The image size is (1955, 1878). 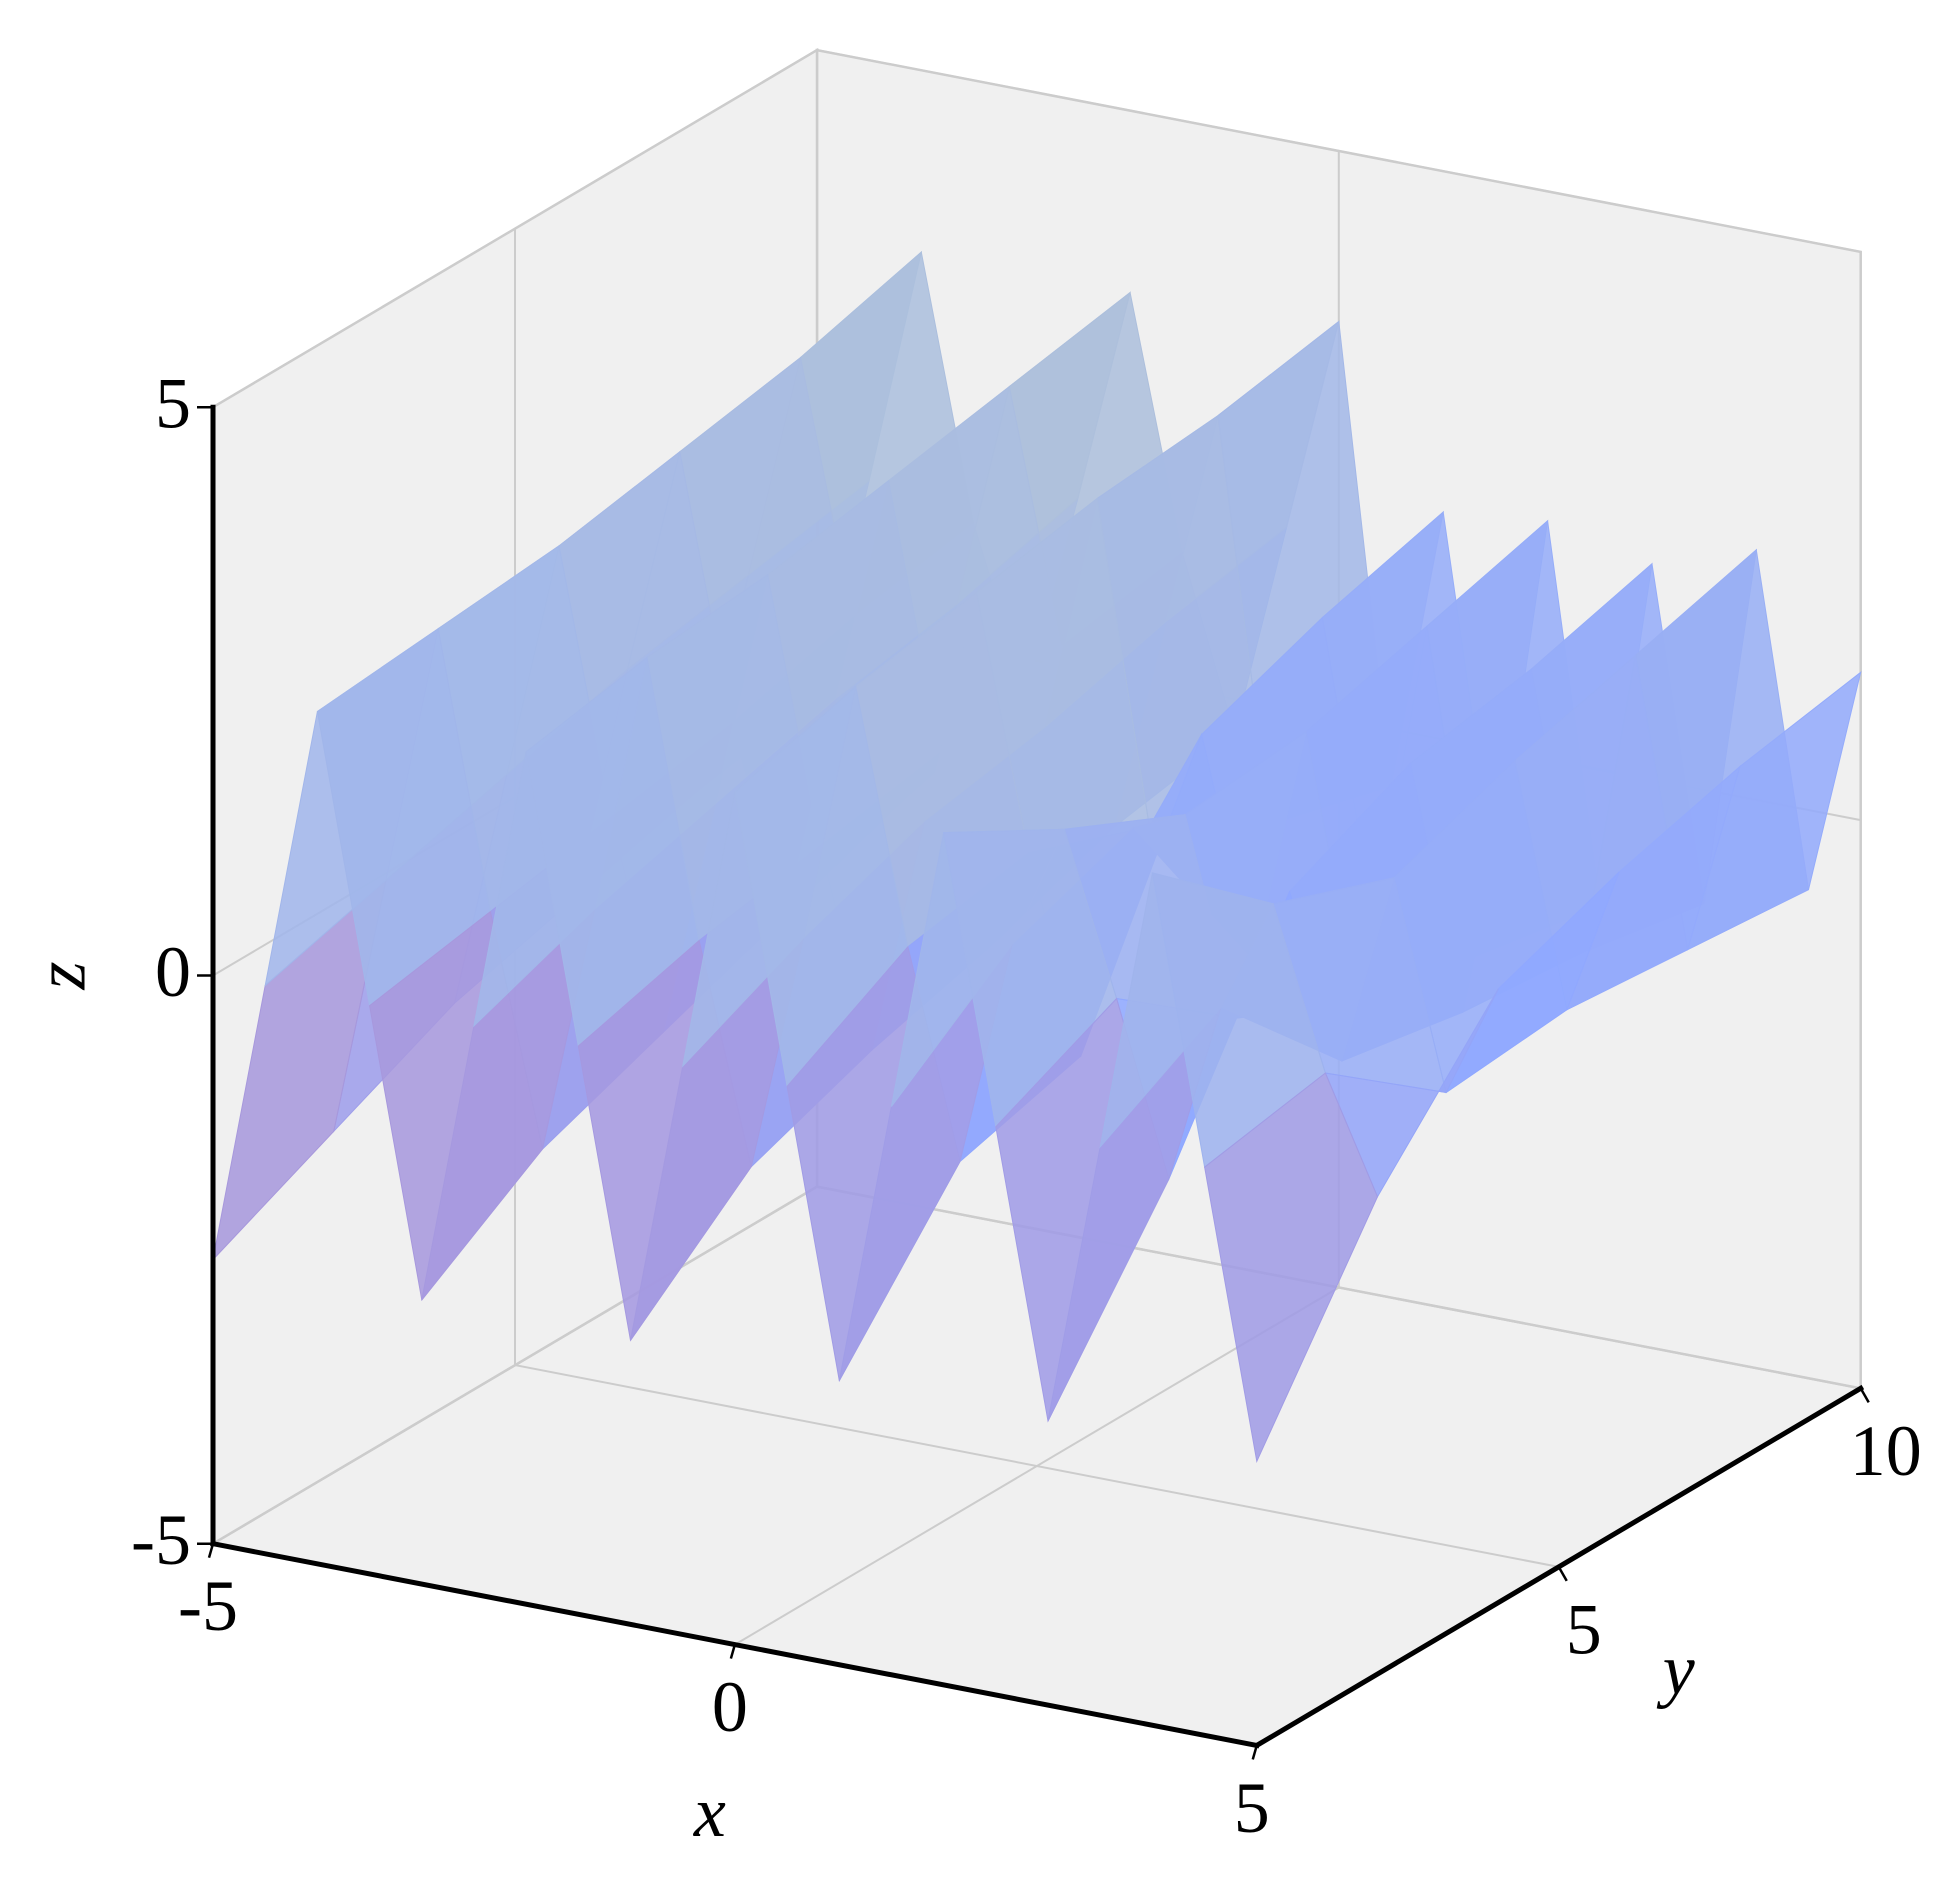 I want to click on x-axis-label: x, so click(x=709, y=1812).